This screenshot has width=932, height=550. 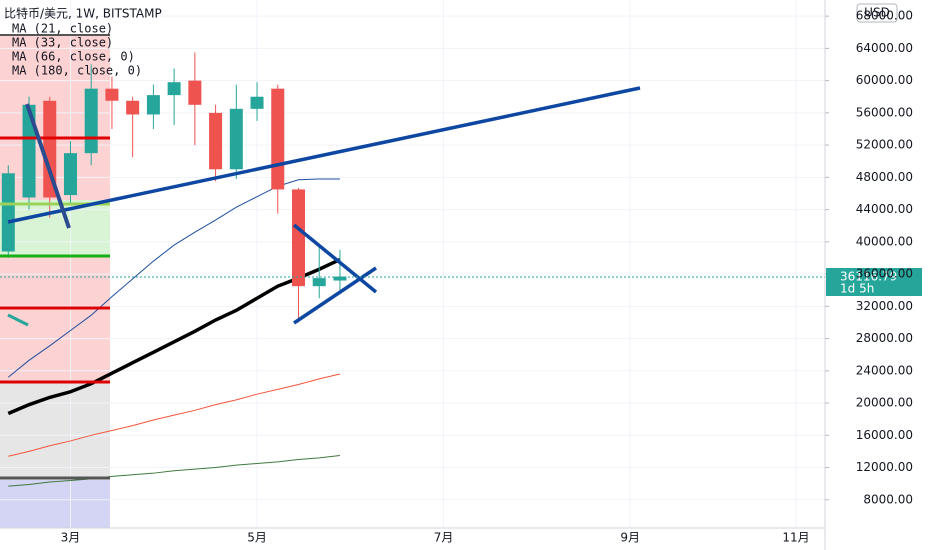 I want to click on y-tick-label: 8000.00, so click(x=888, y=499).